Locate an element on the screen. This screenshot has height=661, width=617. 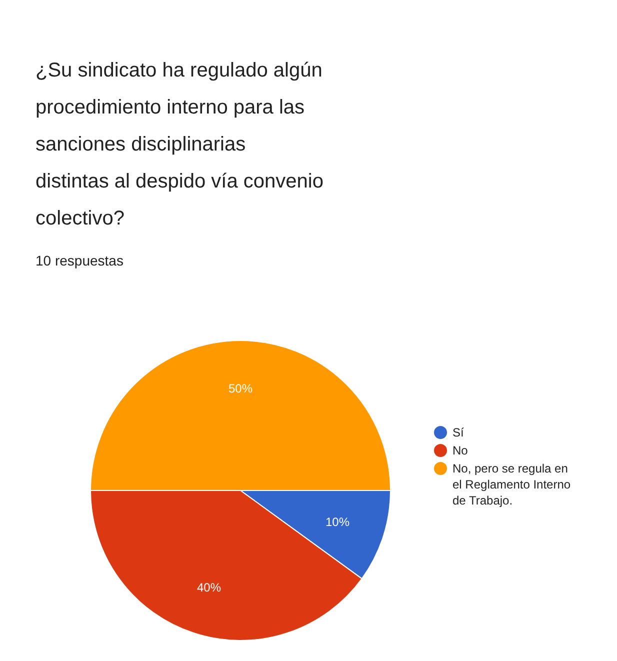
chart-title: ¿Su sindicato ha regulado algún procedimiento interno para las sanciones disciplinarias distintas al despido vía convenio colectivo? is located at coordinates (180, 145).